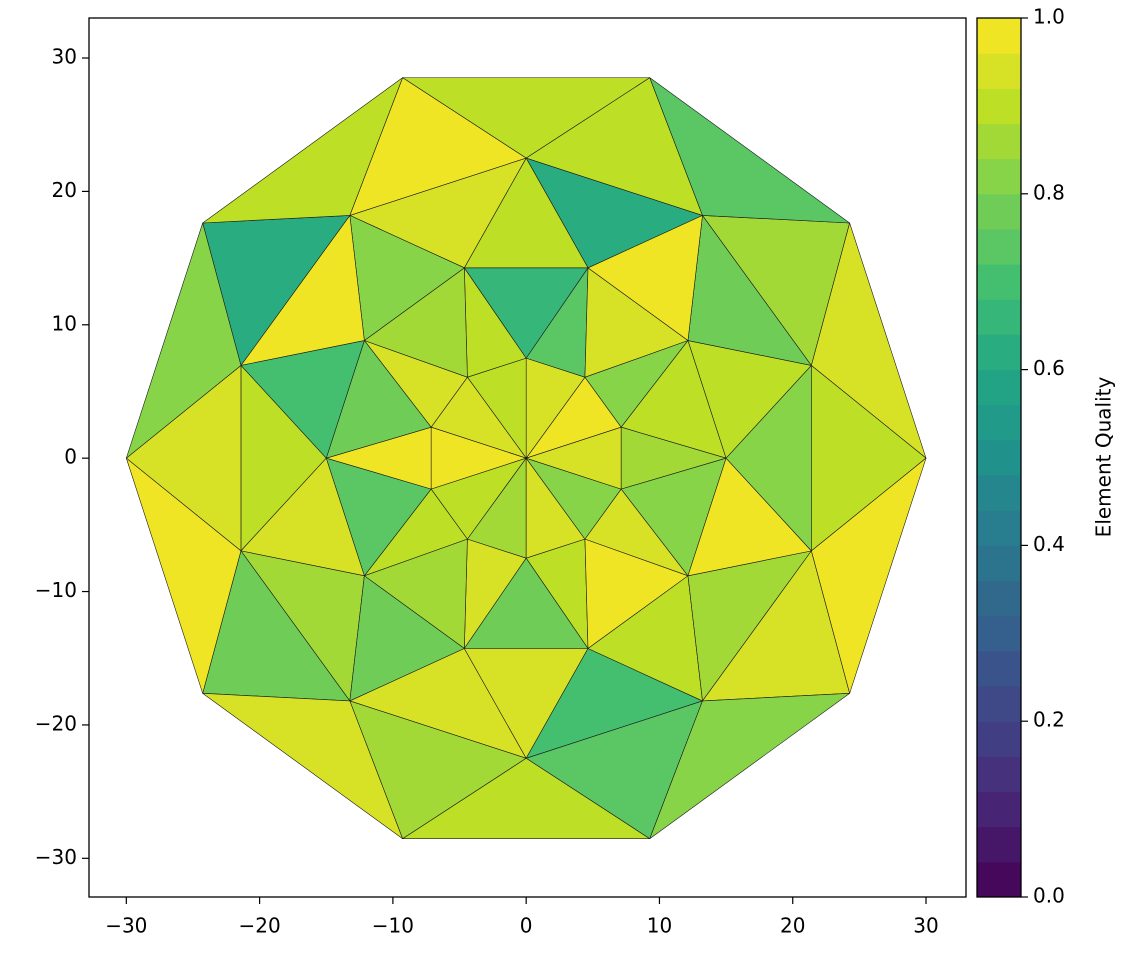 The width and height of the screenshot is (1136, 956). What do you see at coordinates (1049, 896) in the screenshot?
I see `colorbar-tick-label: 0.0` at bounding box center [1049, 896].